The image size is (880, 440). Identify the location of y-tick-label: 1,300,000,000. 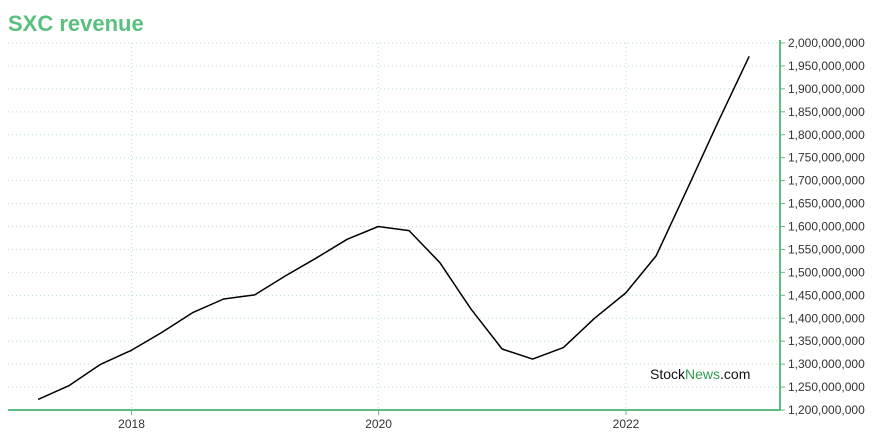
(826, 364).